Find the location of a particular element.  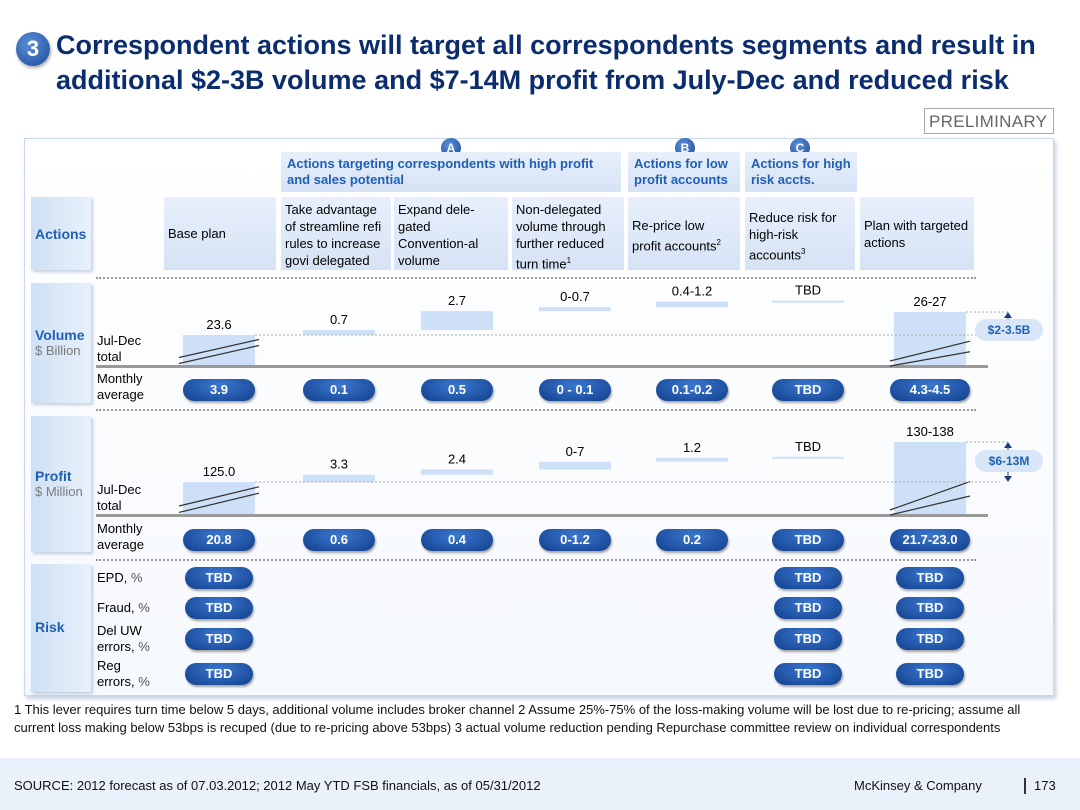

profit-value-label: 125.0 is located at coordinates (219, 471).